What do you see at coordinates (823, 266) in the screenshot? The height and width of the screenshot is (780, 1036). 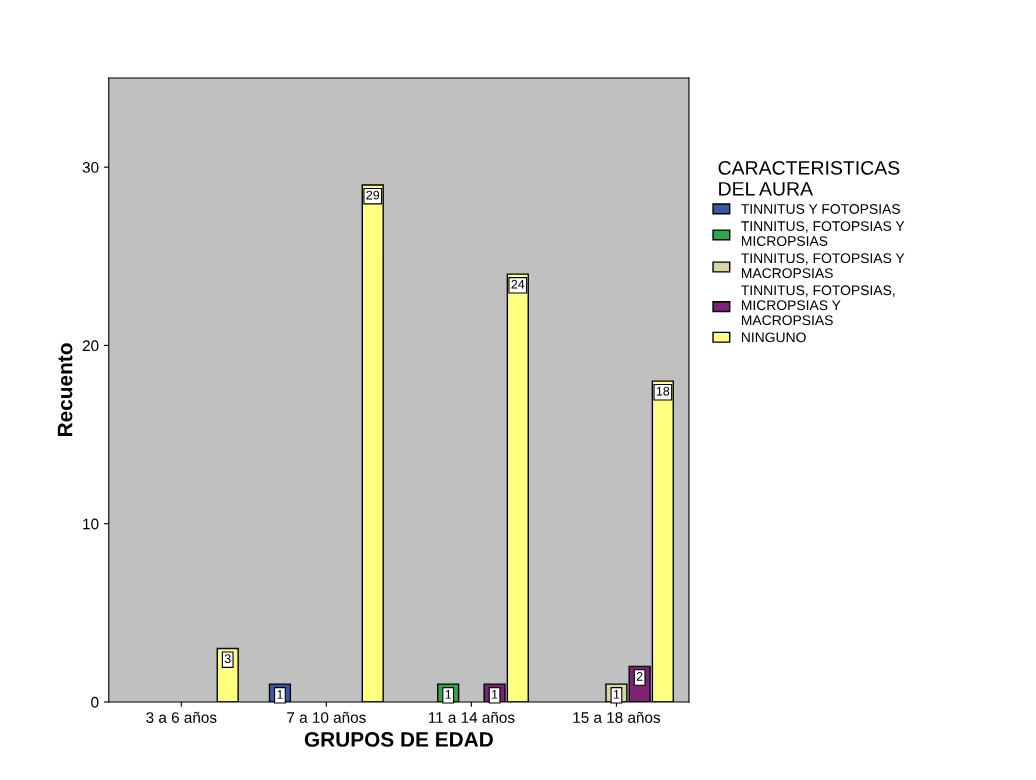 I see `legend-label: TINNITUS, FOTOPSIAS Y MACROPSIAS` at bounding box center [823, 266].